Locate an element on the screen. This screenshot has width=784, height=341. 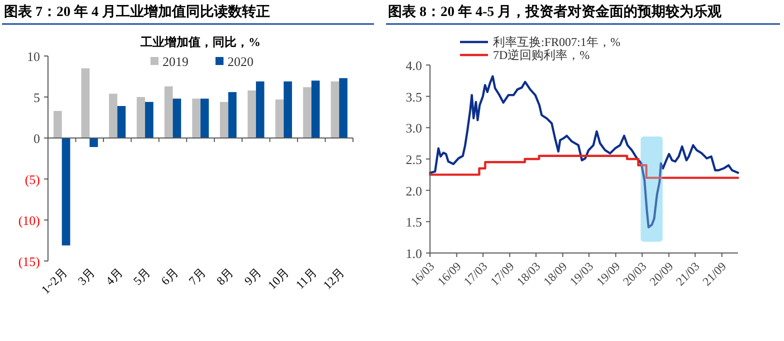
y-tick-label: 2.5 is located at coordinates (414, 159).